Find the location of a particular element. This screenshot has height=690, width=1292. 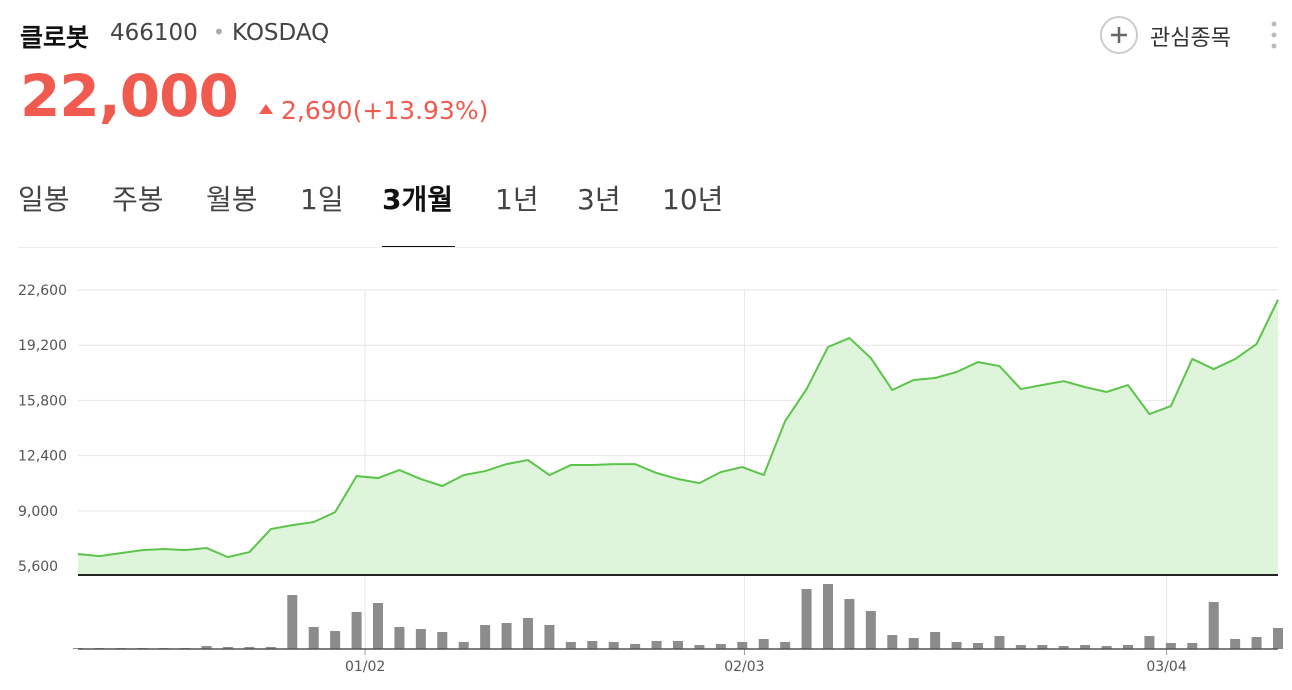

price: 22,000 is located at coordinates (129, 96).